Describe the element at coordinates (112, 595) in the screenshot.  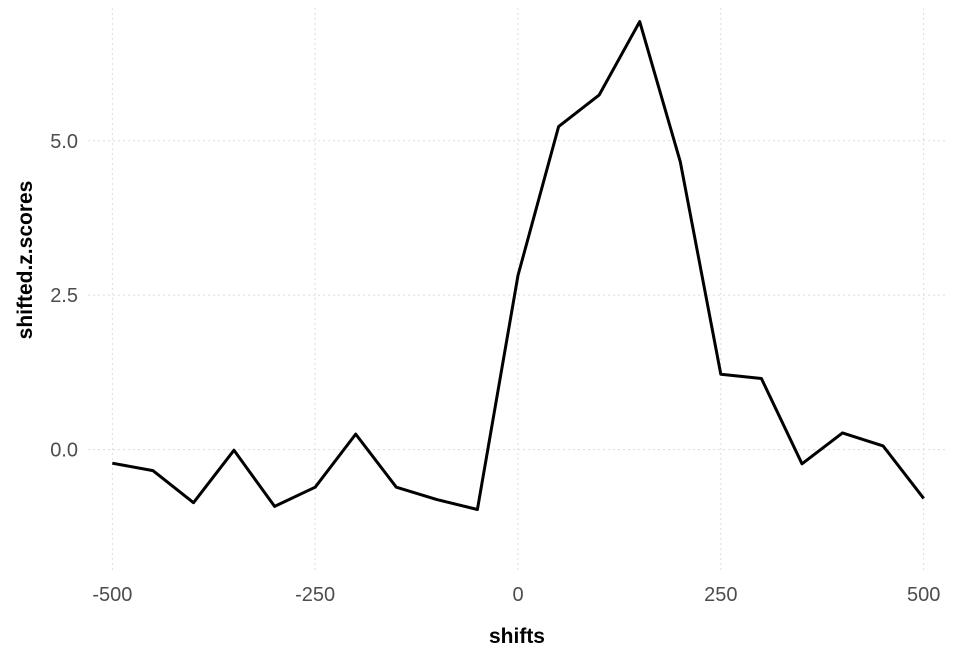
I see `x-tick-label: -500` at that location.